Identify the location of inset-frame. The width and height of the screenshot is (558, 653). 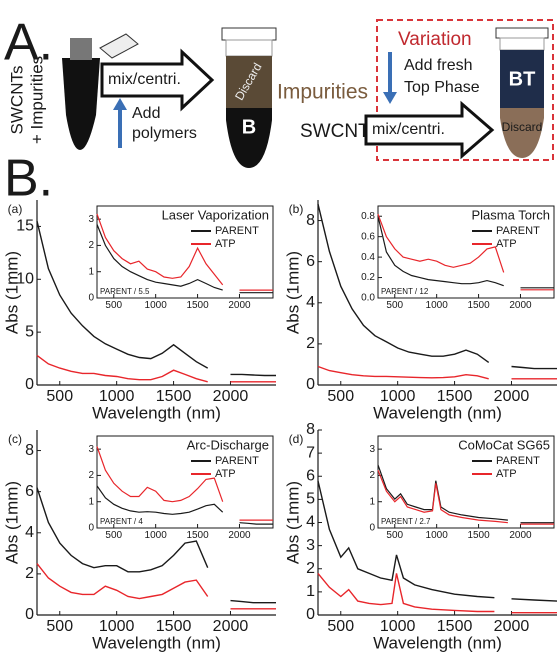
(466, 252).